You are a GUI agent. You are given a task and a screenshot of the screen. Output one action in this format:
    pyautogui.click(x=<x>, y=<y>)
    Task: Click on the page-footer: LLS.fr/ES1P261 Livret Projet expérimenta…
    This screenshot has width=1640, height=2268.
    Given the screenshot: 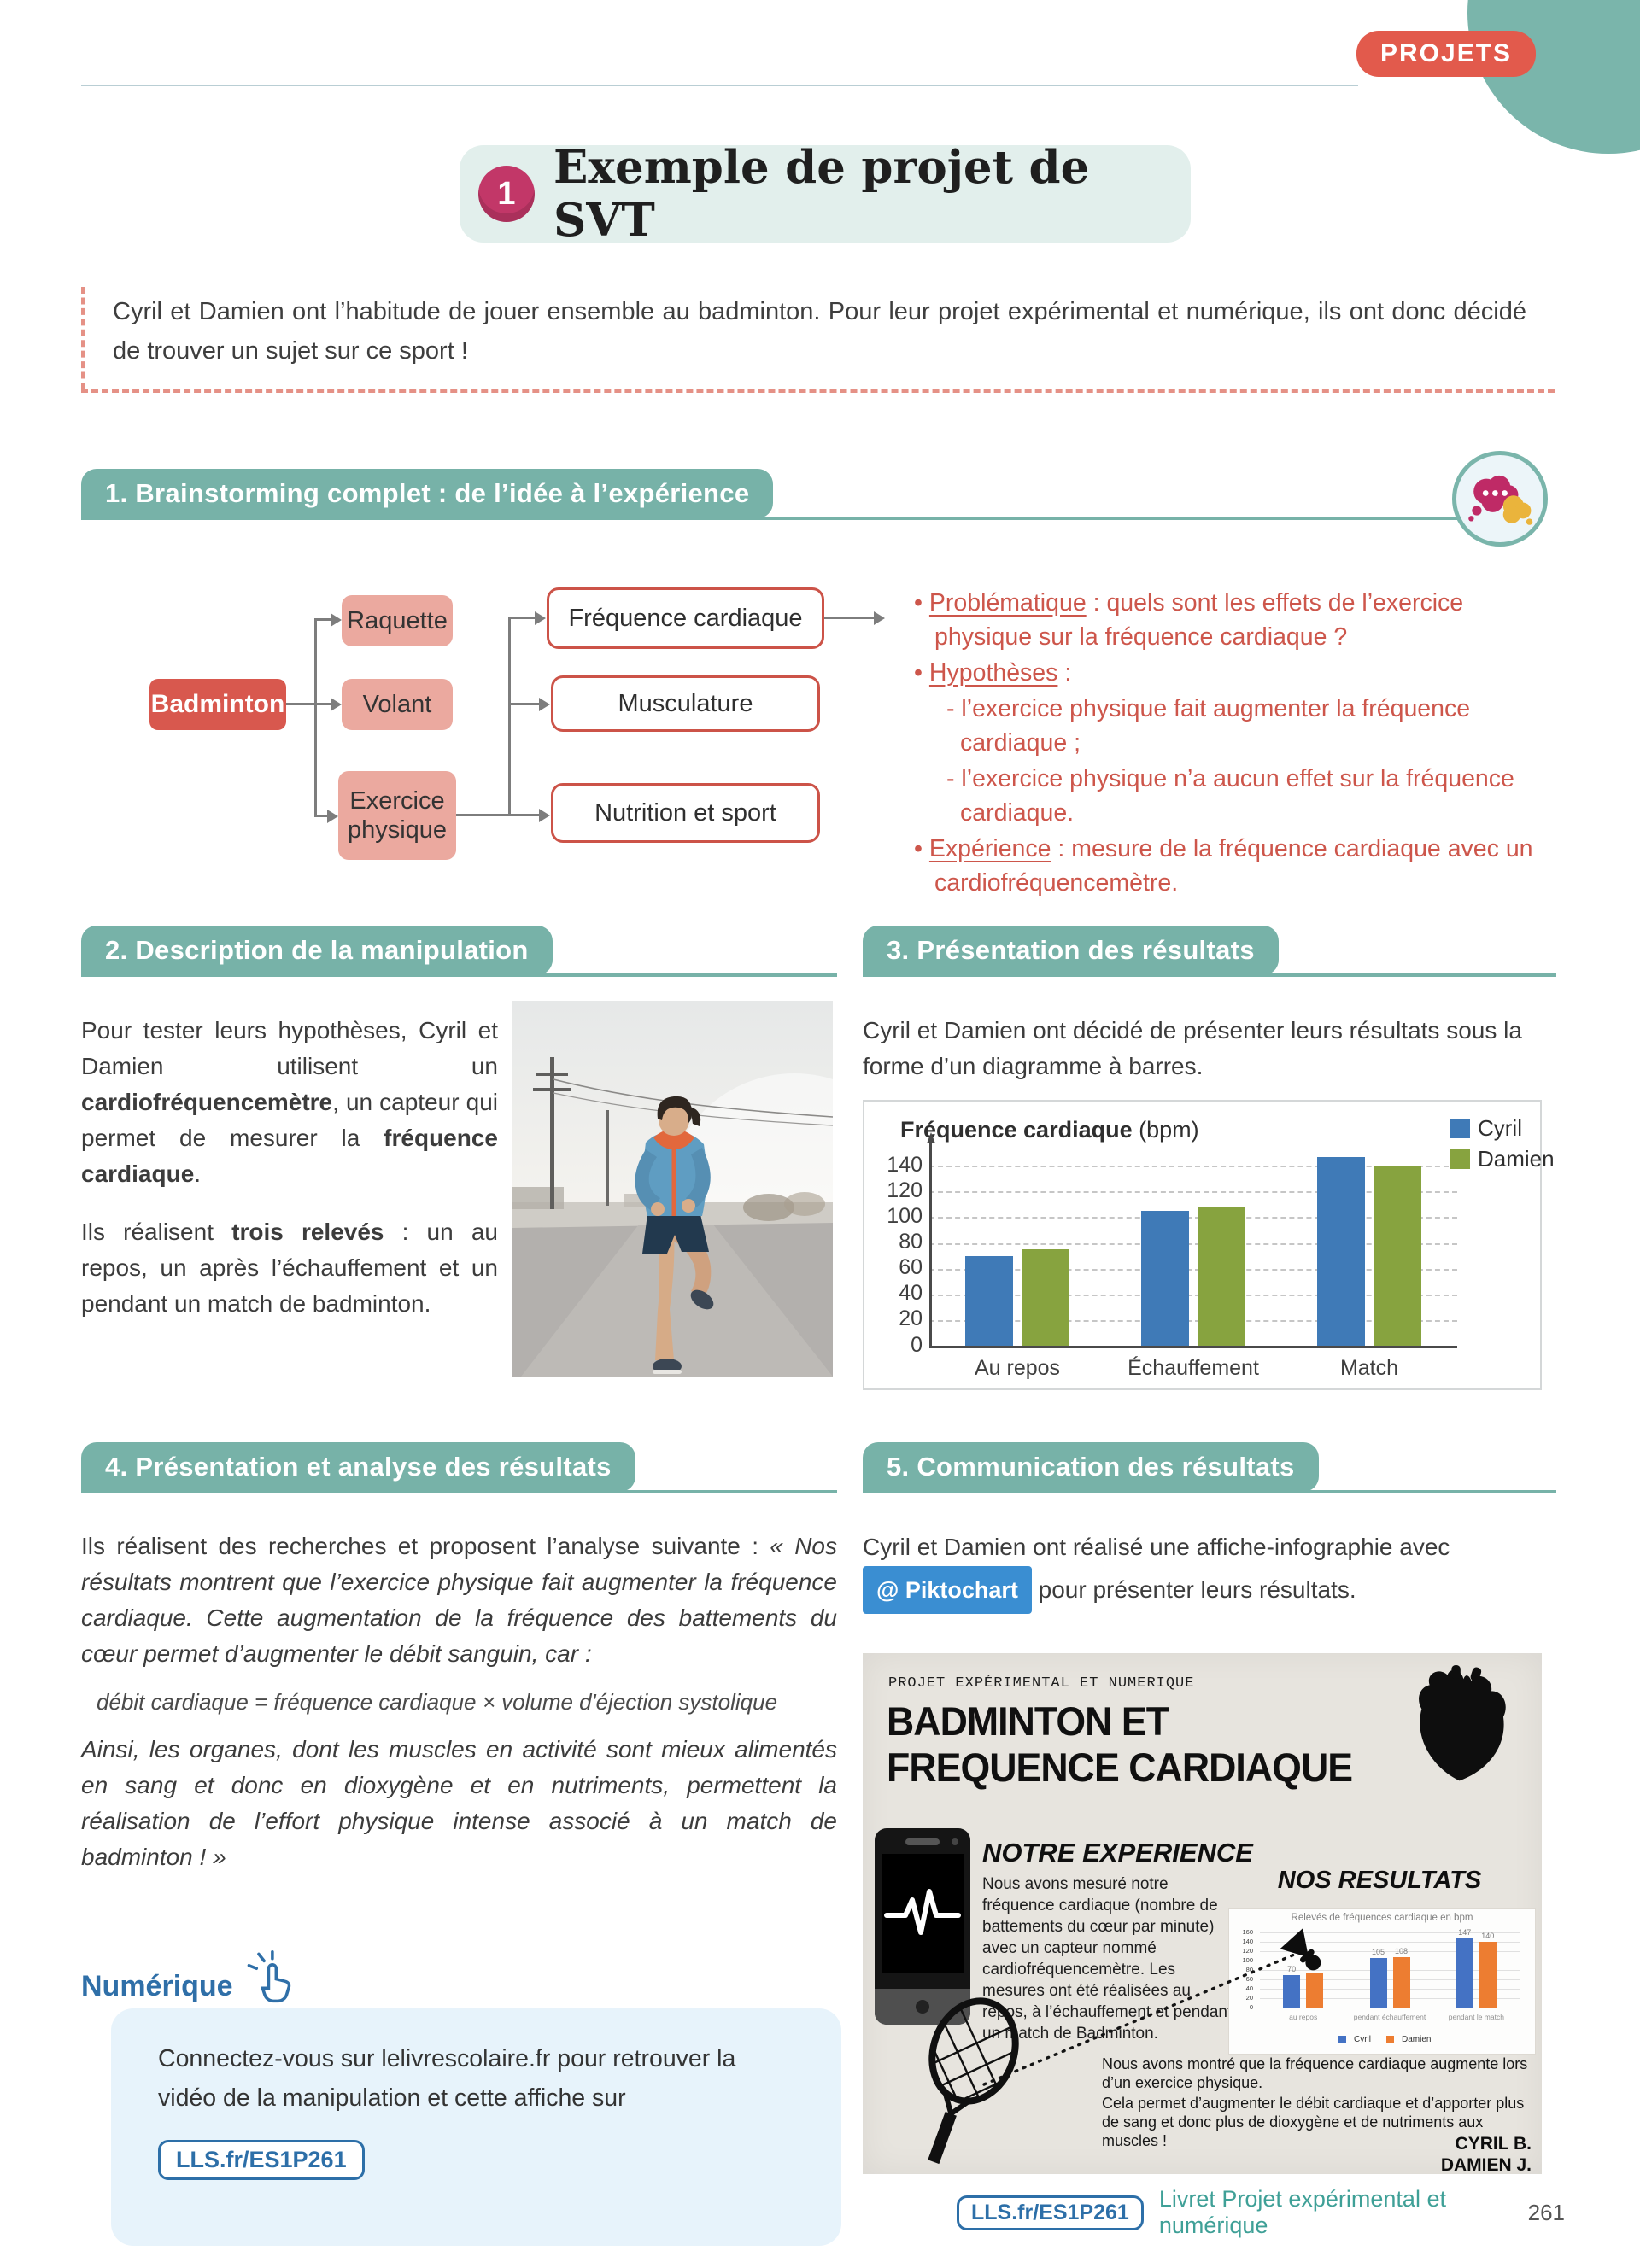 What is the action you would take?
    pyautogui.click(x=1261, y=2212)
    